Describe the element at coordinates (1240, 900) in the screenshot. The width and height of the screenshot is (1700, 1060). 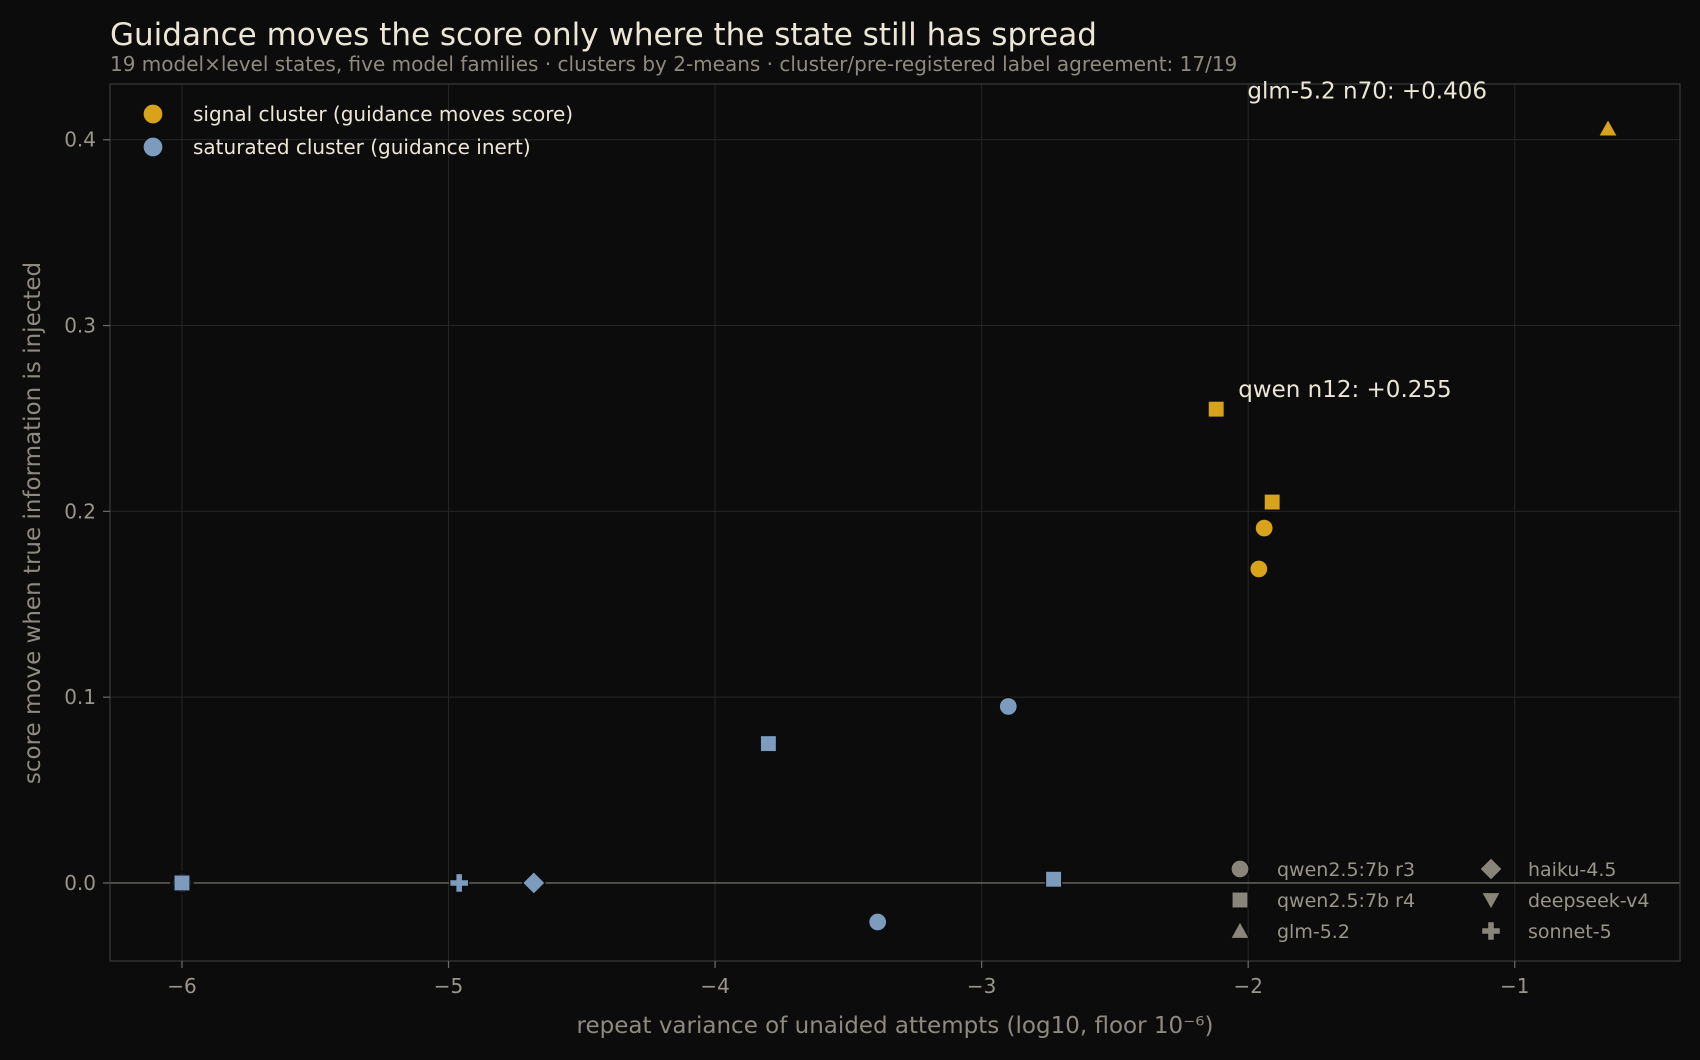
I see `legend-shape-square` at that location.